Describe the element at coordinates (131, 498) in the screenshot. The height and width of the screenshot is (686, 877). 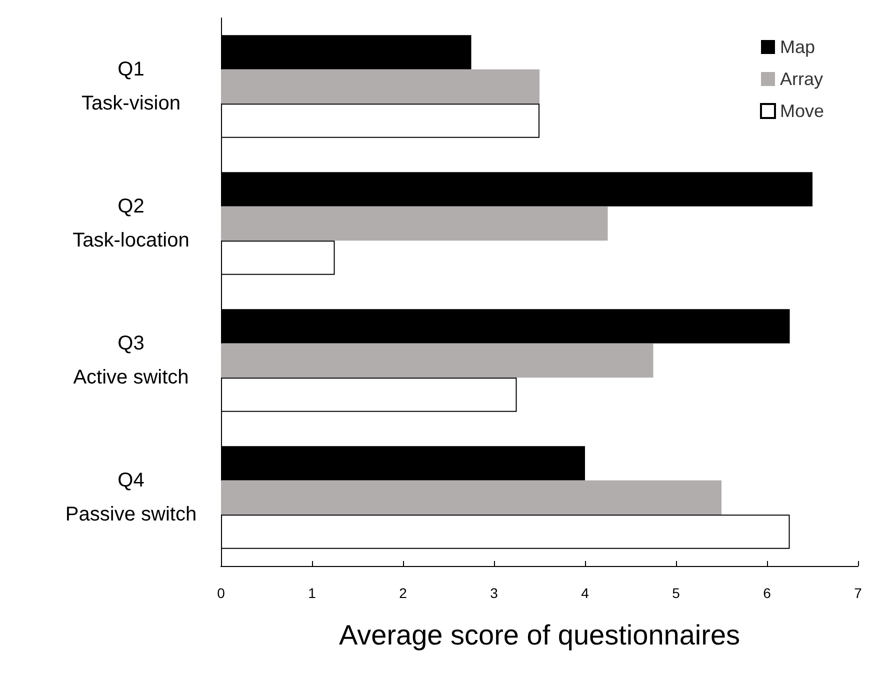
I see `y-tick-label: Q4 Passive switch` at that location.